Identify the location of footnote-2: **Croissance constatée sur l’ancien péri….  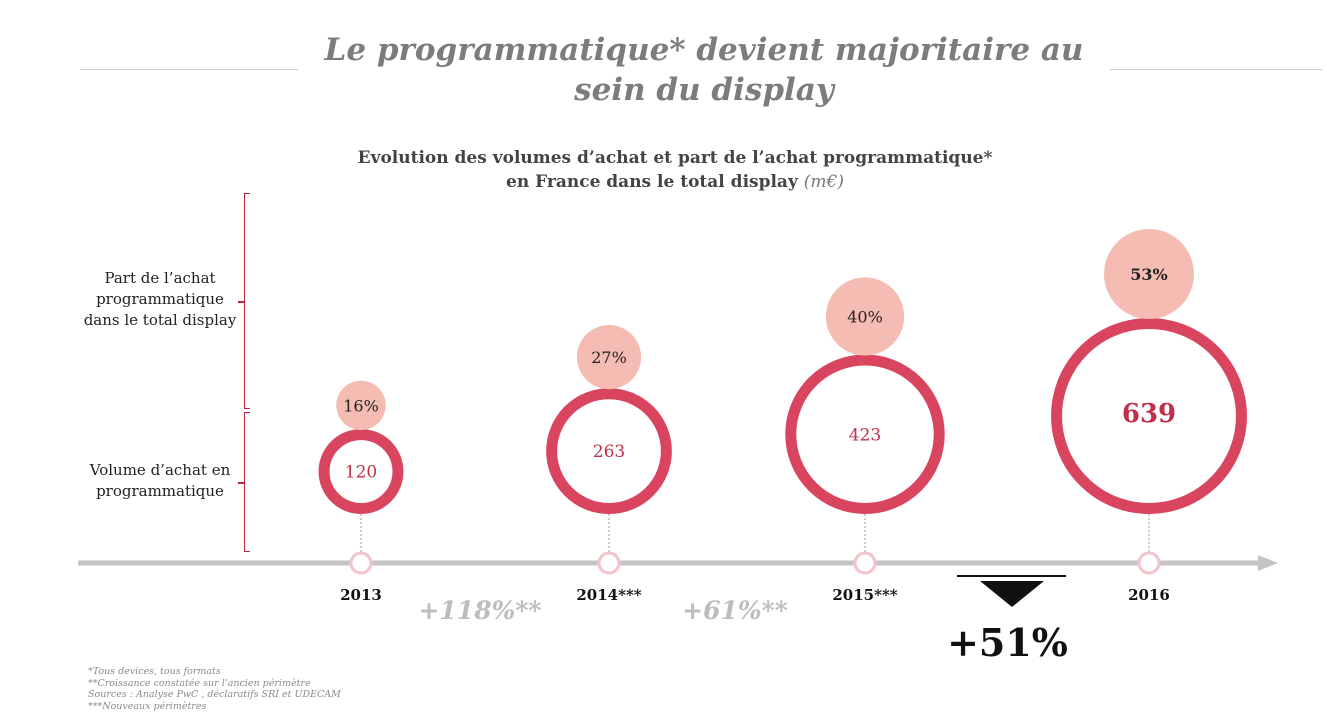
(199, 683).